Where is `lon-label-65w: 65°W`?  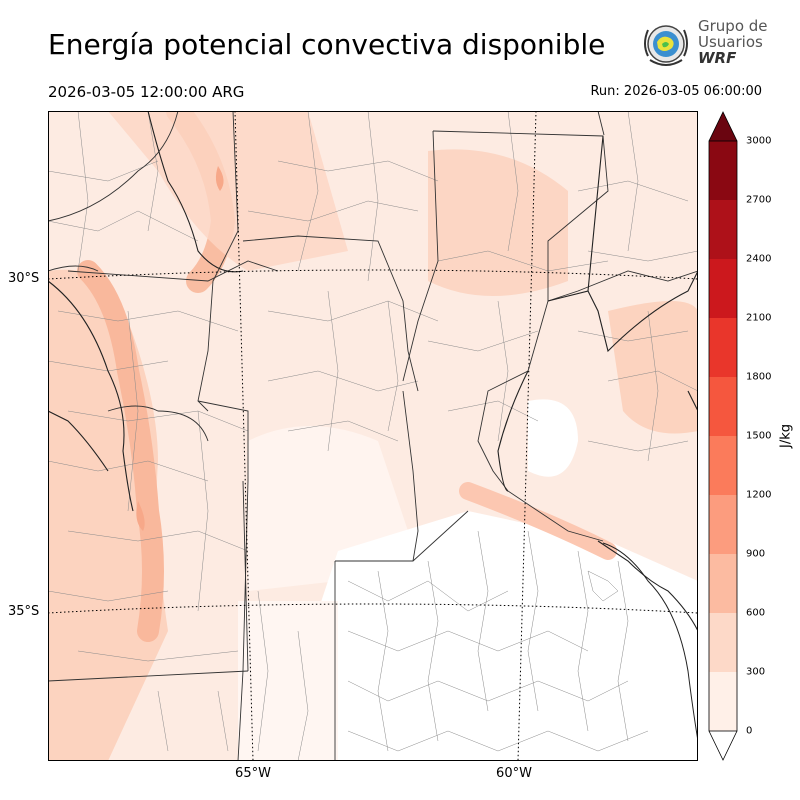
lon-label-65w: 65°W is located at coordinates (253, 773).